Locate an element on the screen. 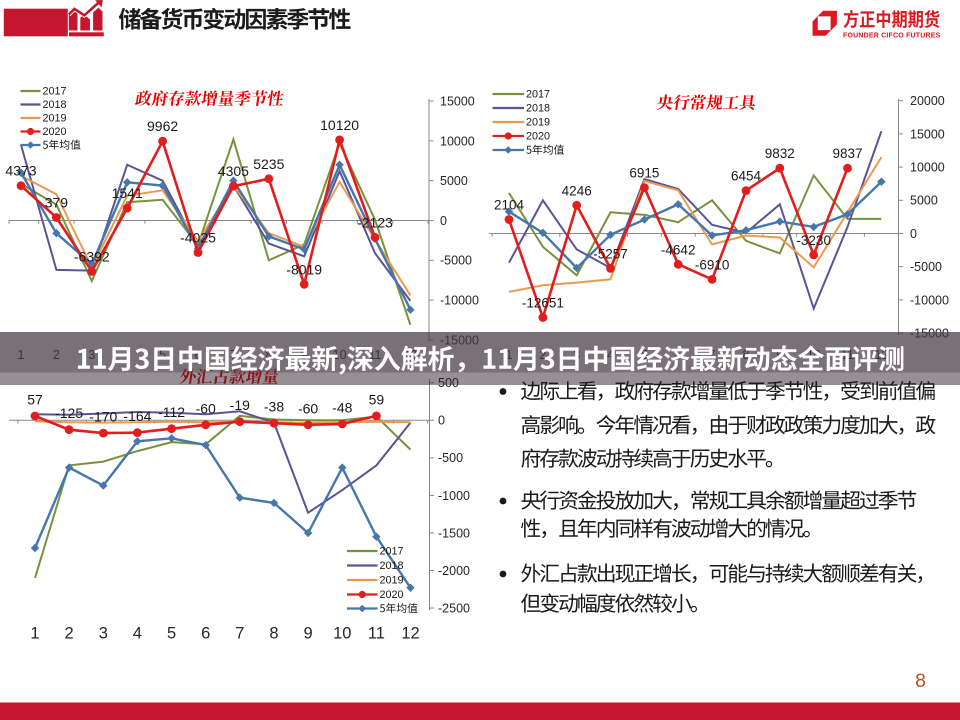  svg-text: -1000 is located at coordinates (454, 496).